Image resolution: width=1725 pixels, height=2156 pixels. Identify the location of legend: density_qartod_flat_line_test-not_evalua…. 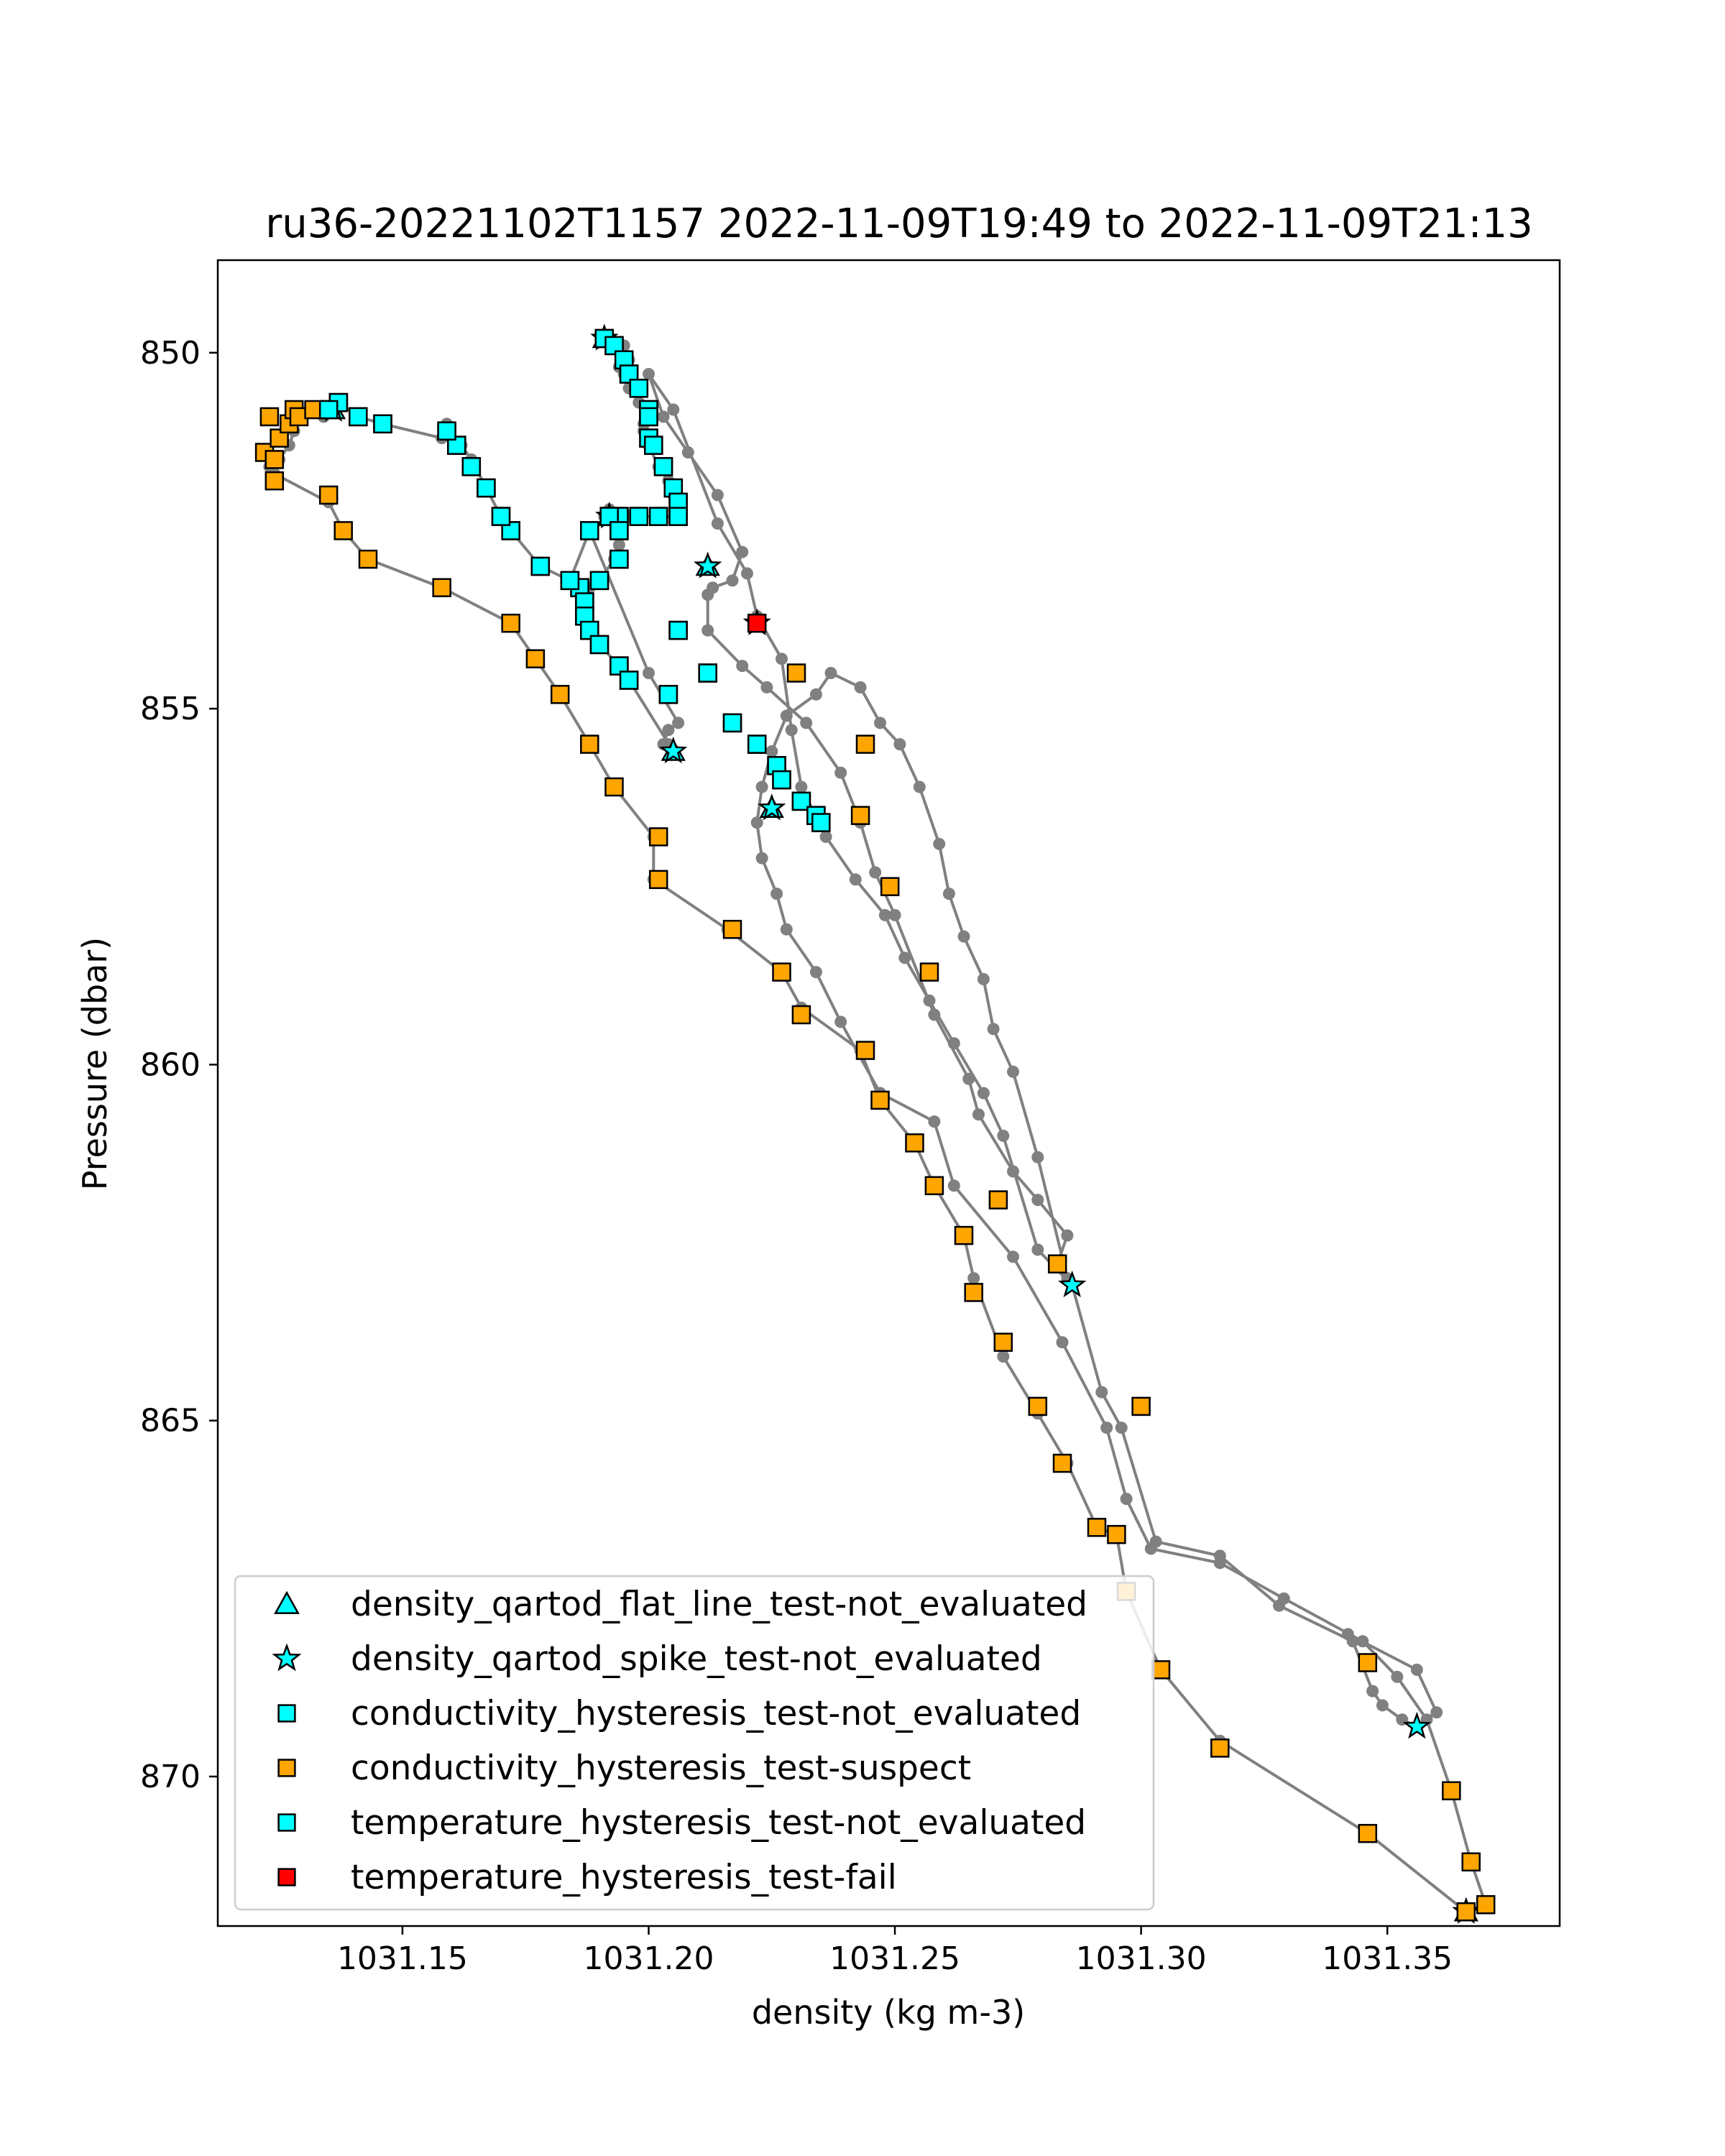
(694, 1743).